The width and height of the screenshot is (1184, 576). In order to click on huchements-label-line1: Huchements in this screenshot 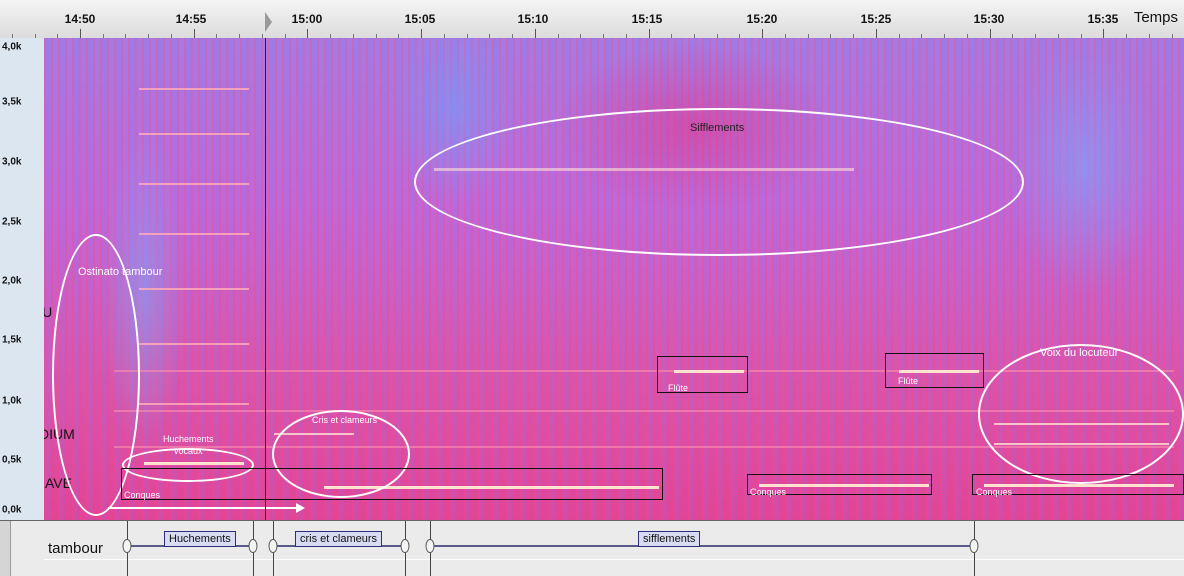, I will do `click(188, 439)`.